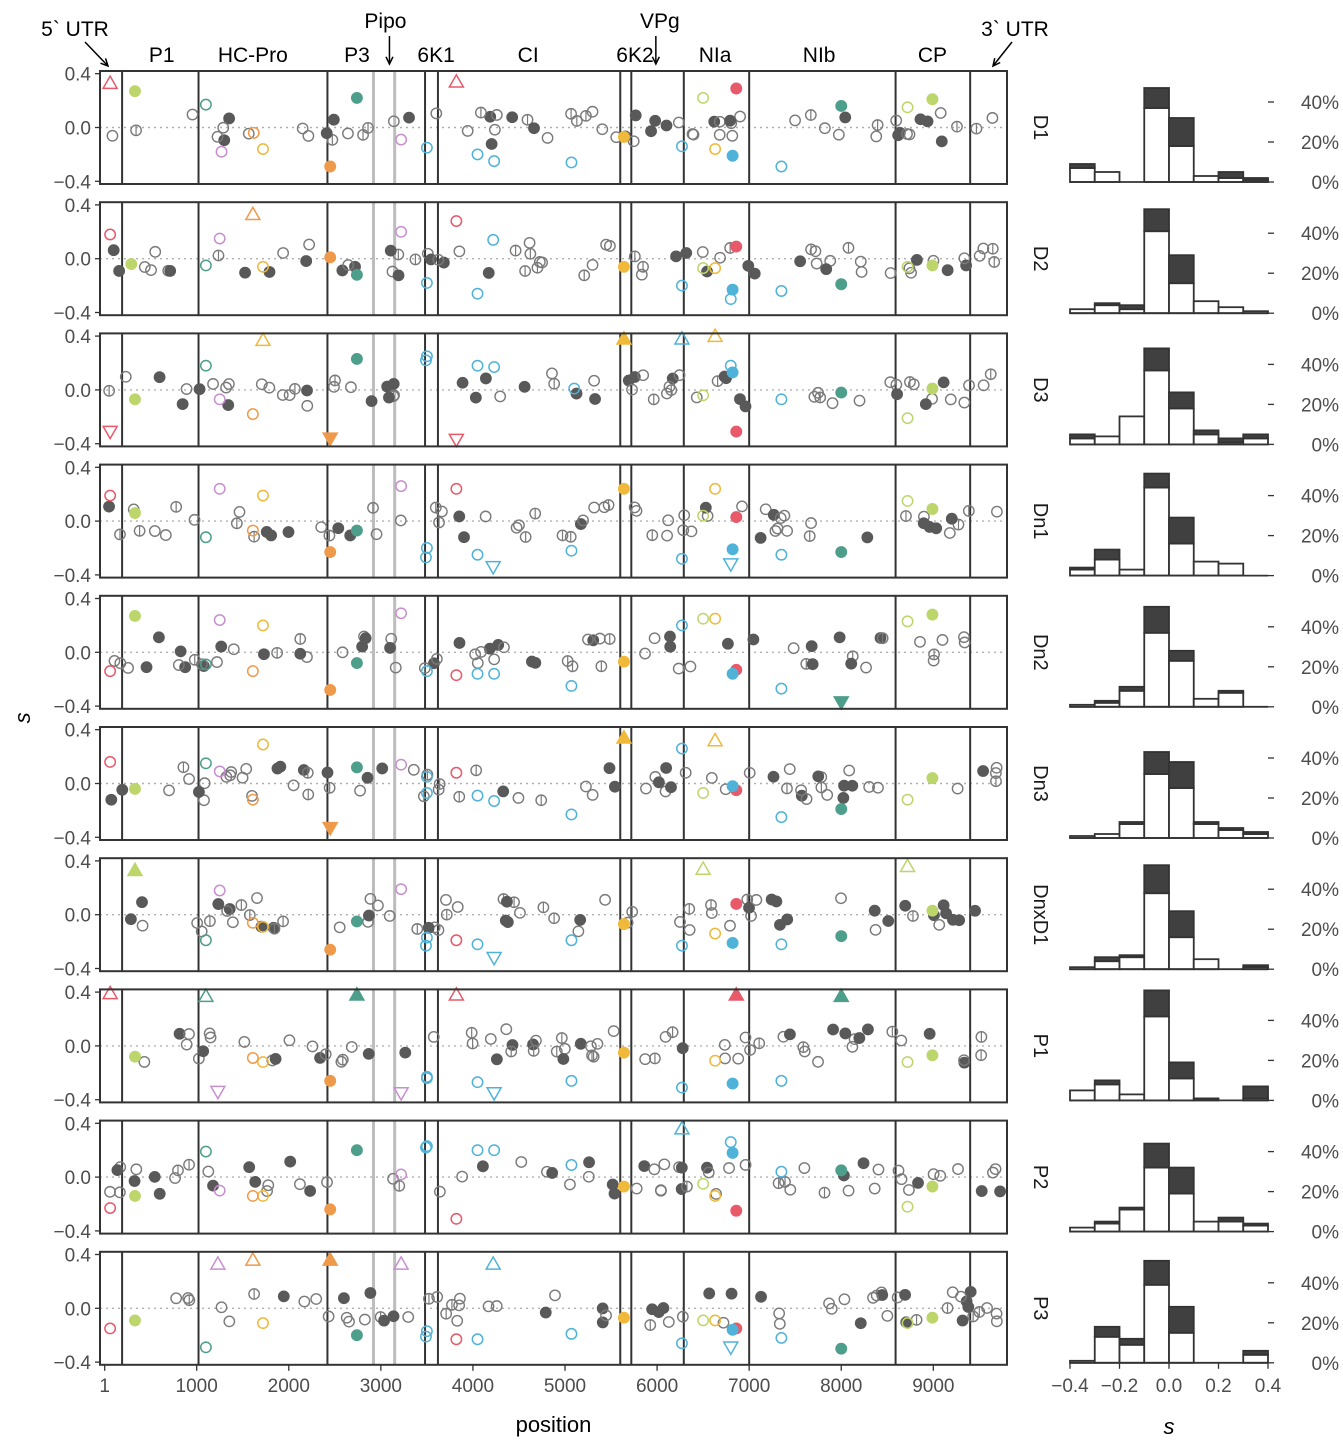 Image resolution: width=1343 pixels, height=1442 pixels. I want to click on x-tick-label: 1, so click(104, 1386).